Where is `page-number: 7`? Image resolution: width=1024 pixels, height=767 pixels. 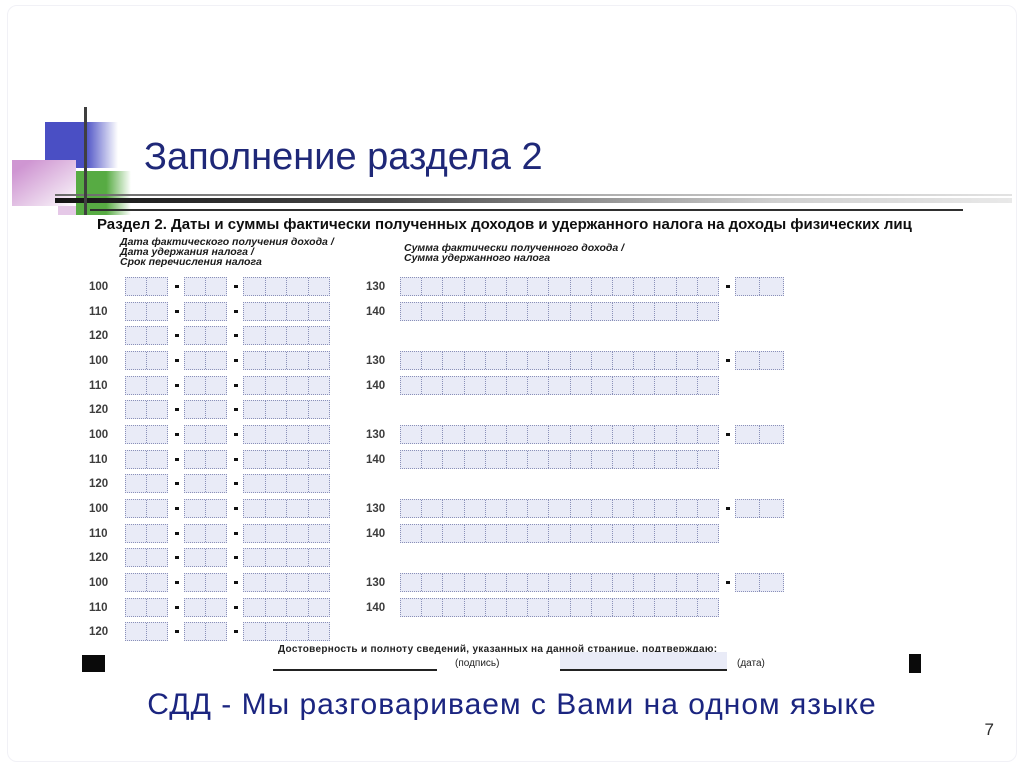
page-number: 7 is located at coordinates (989, 729).